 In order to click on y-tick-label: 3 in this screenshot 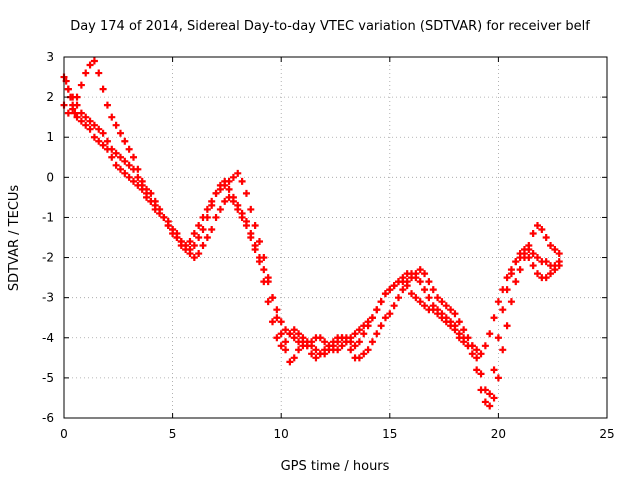, I will do `click(50, 57)`.